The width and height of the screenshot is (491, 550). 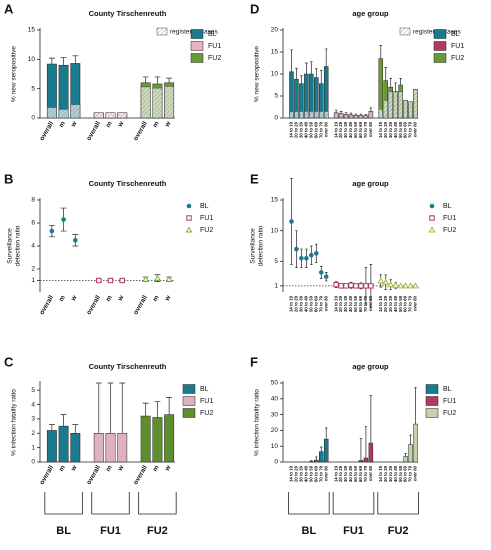 What do you see at coordinates (254, 178) in the screenshot?
I see `panel-letter: E` at bounding box center [254, 178].